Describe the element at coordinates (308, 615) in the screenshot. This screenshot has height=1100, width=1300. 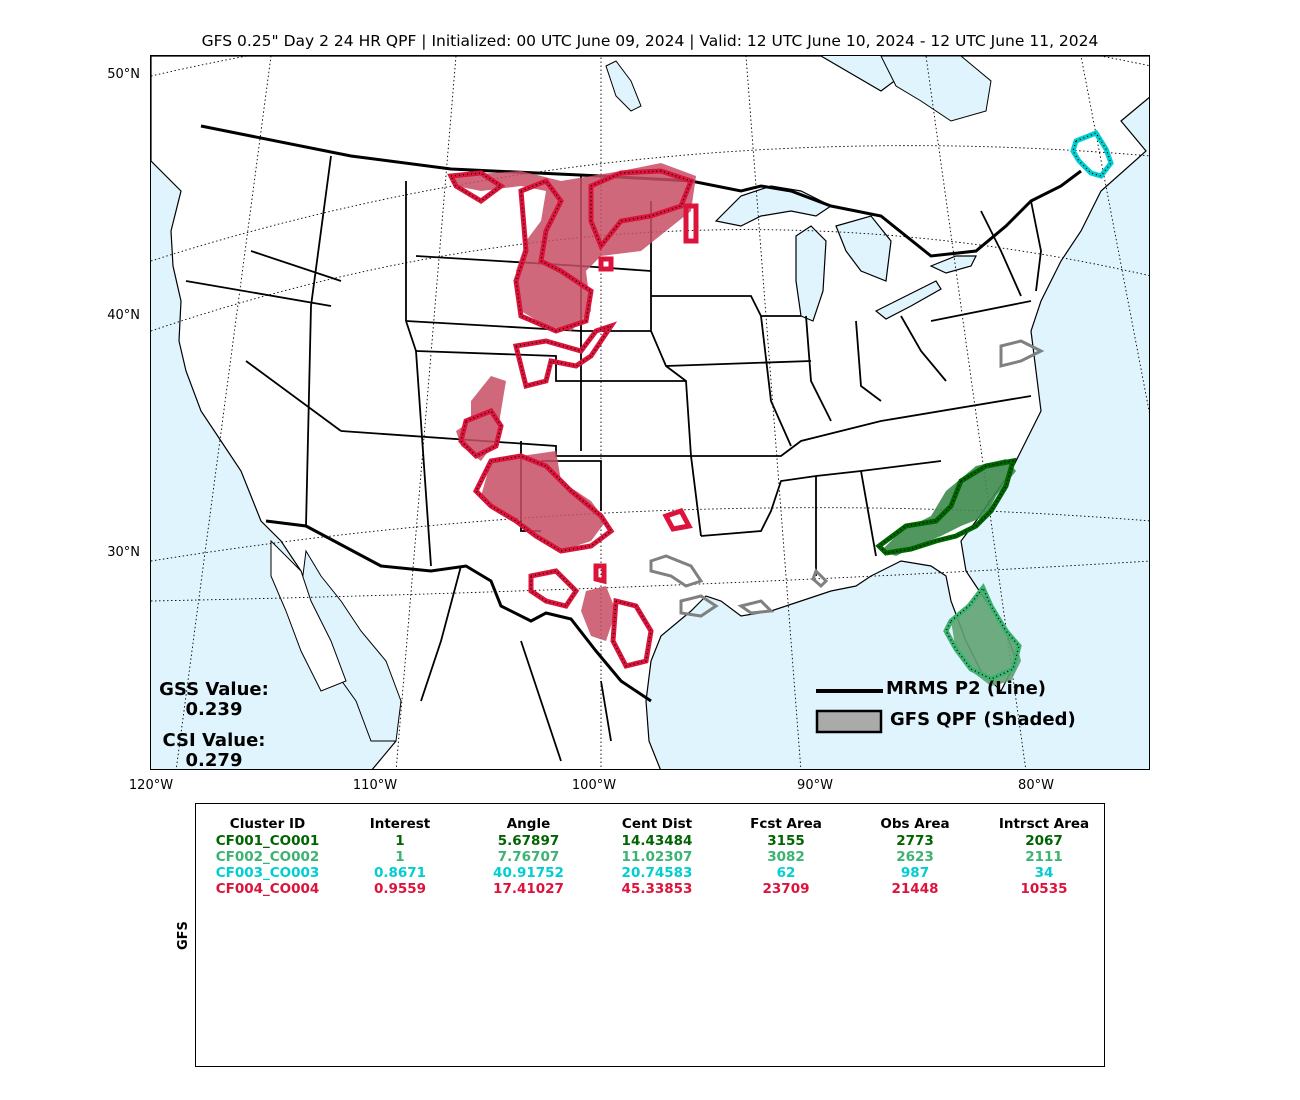
I see `baja-peninsula` at that location.